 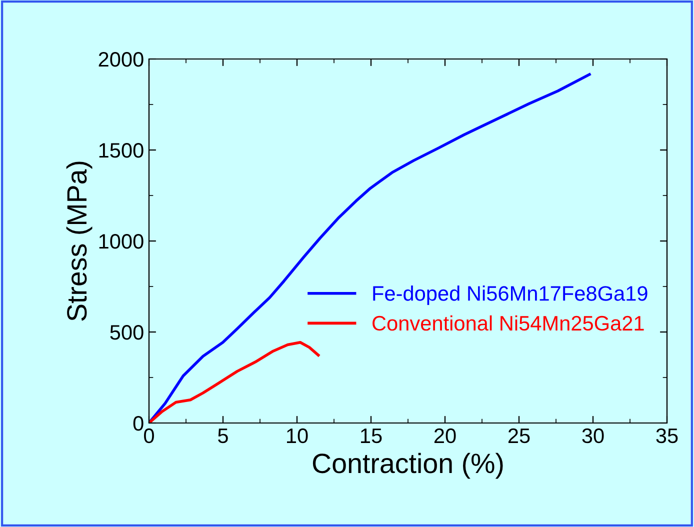 I want to click on legend-label: Conventional Ni54Mn25Ga21, so click(x=508, y=323).